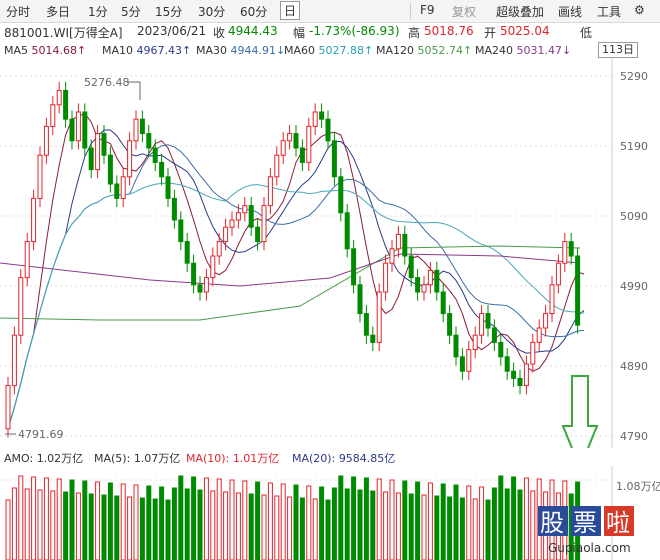 The width and height of the screenshot is (660, 560). I want to click on vol-ma10-value: 1.01万亿, so click(256, 458).